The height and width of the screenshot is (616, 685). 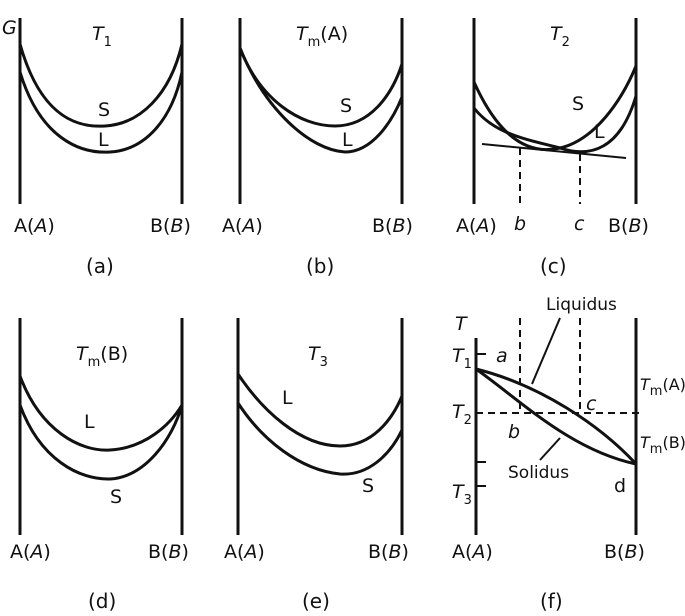 What do you see at coordinates (662, 445) in the screenshot?
I see `tmb-label: Tm(B)` at bounding box center [662, 445].